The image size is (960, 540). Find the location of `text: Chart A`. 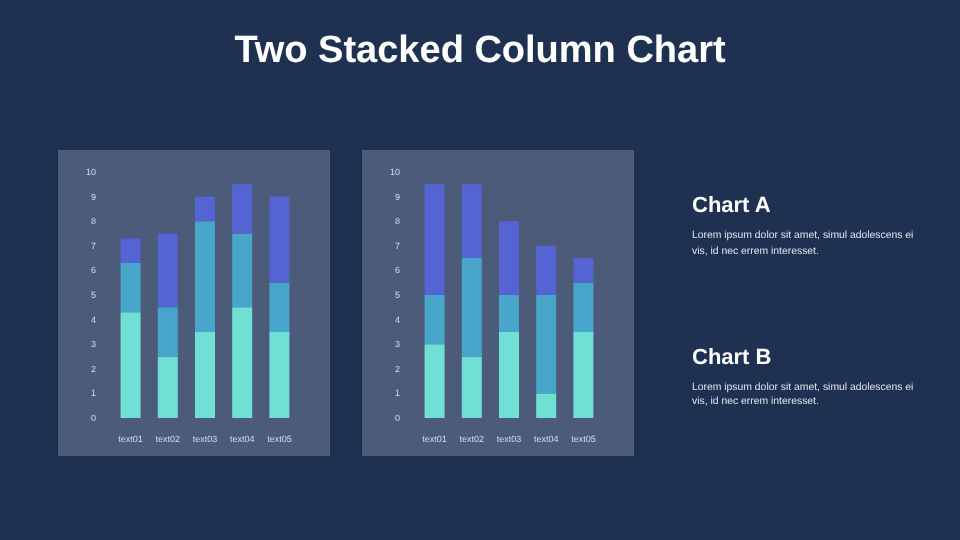

text: Chart A is located at coordinates (732, 206).